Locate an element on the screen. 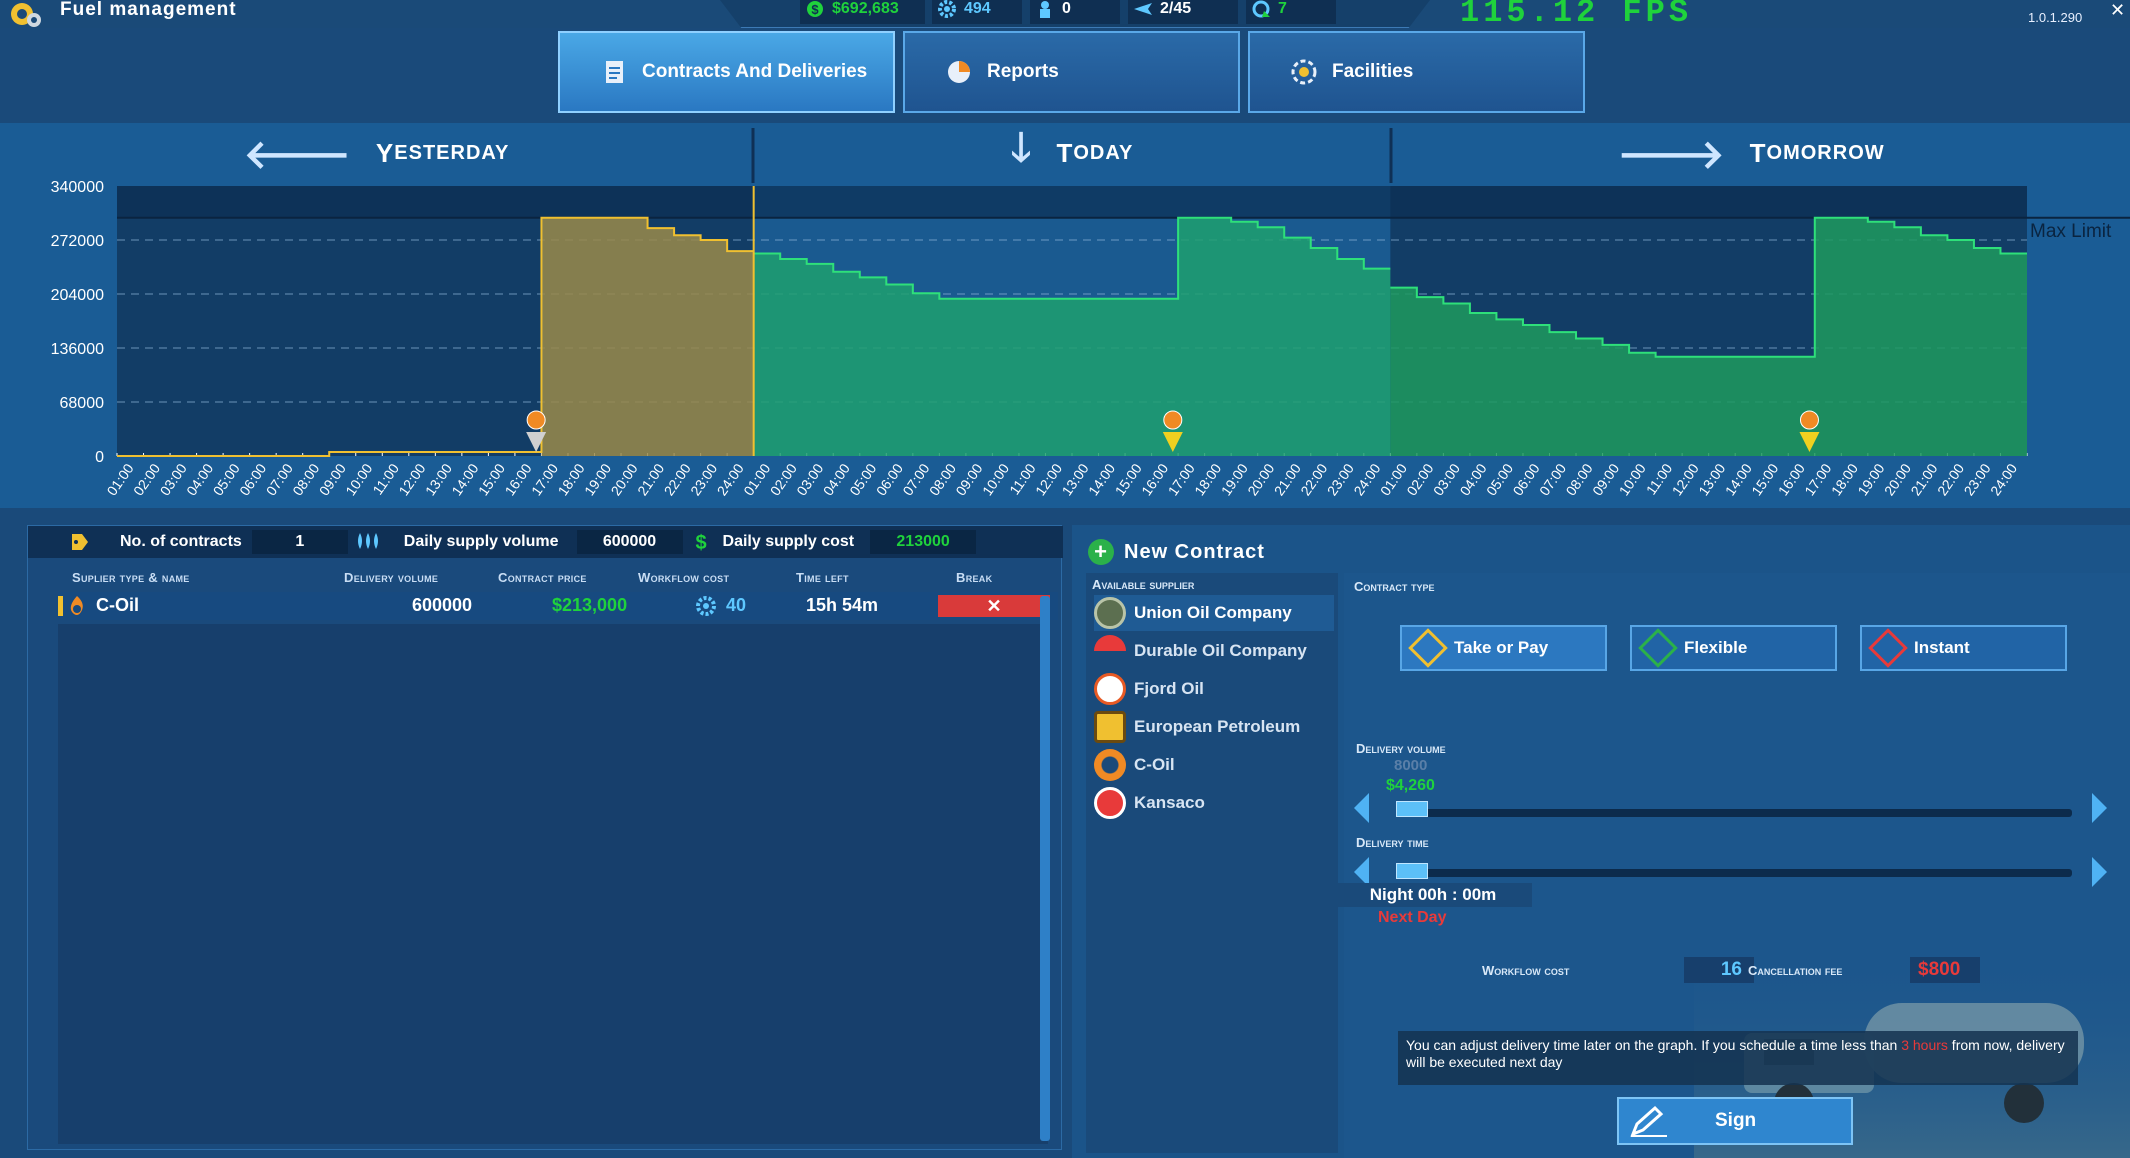  volume-increase-arrow is located at coordinates (2099, 808).